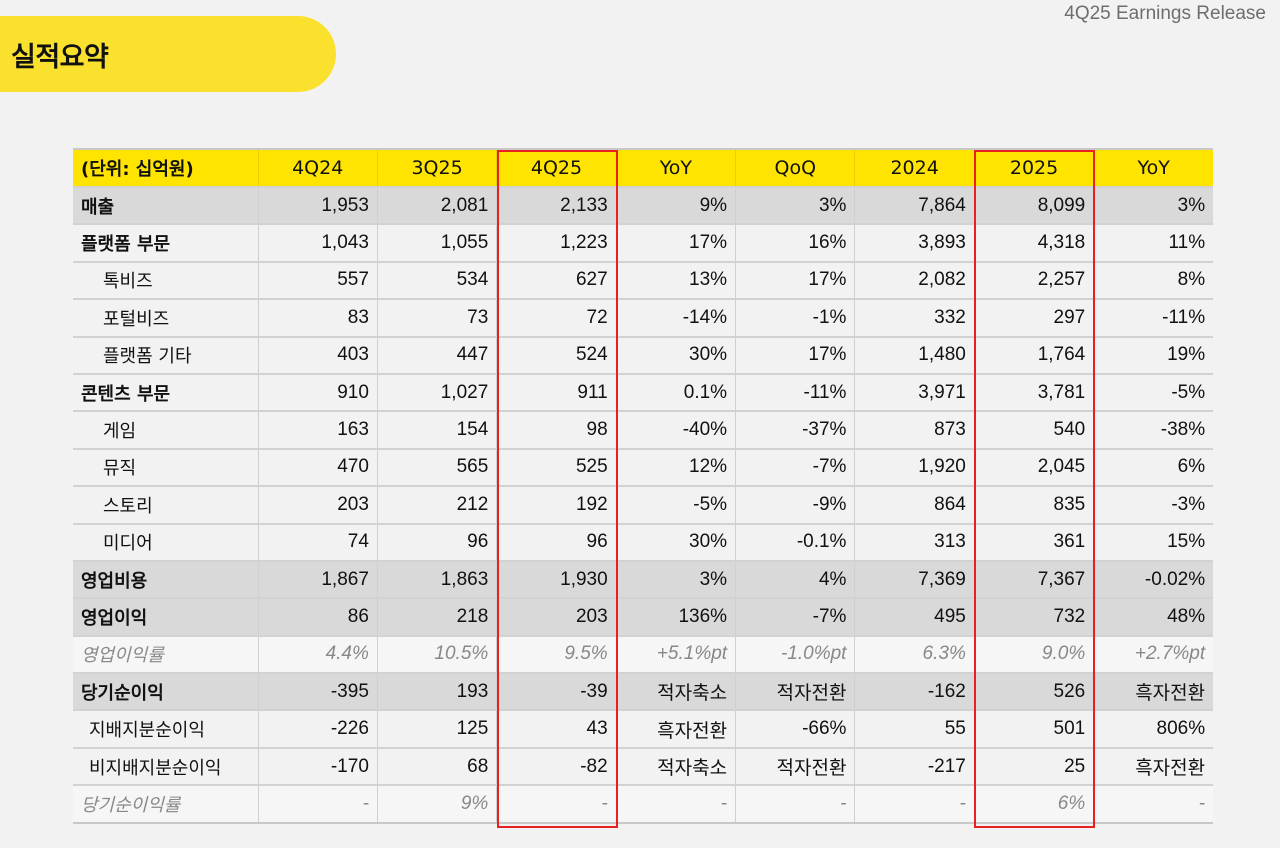  I want to click on table-cell: 19%, so click(1153, 355).